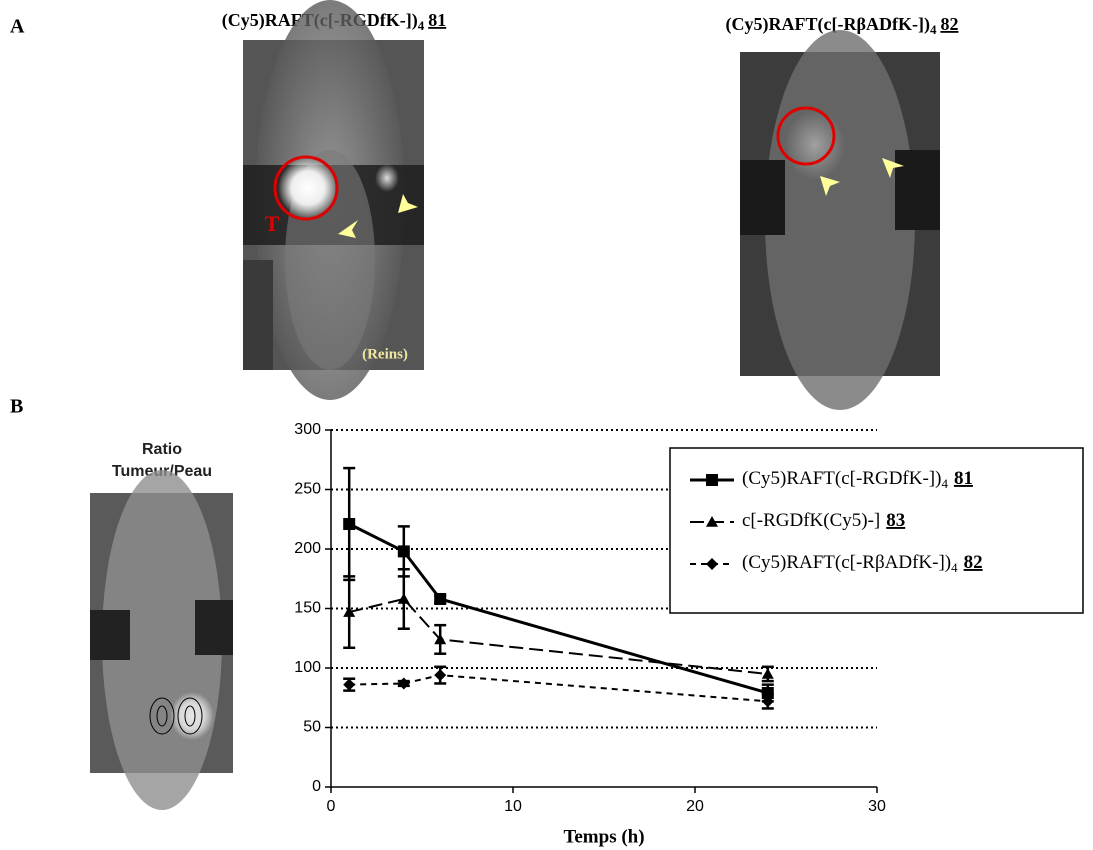 Image resolution: width=1093 pixels, height=850 pixels. Describe the element at coordinates (385, 354) in the screenshot. I see `annotation: (Reins)` at that location.